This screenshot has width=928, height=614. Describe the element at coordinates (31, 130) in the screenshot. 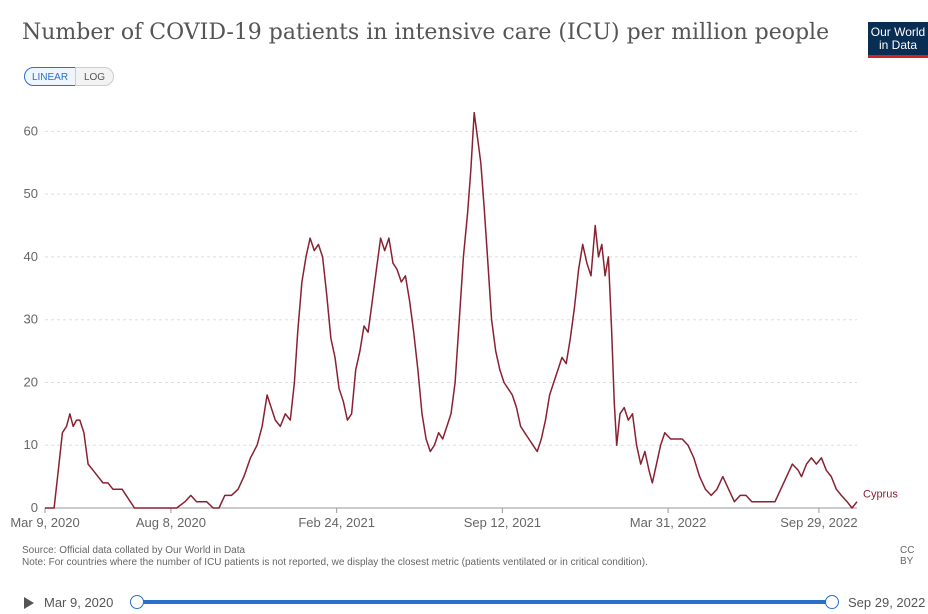

I see `y-tick-label: 60` at that location.